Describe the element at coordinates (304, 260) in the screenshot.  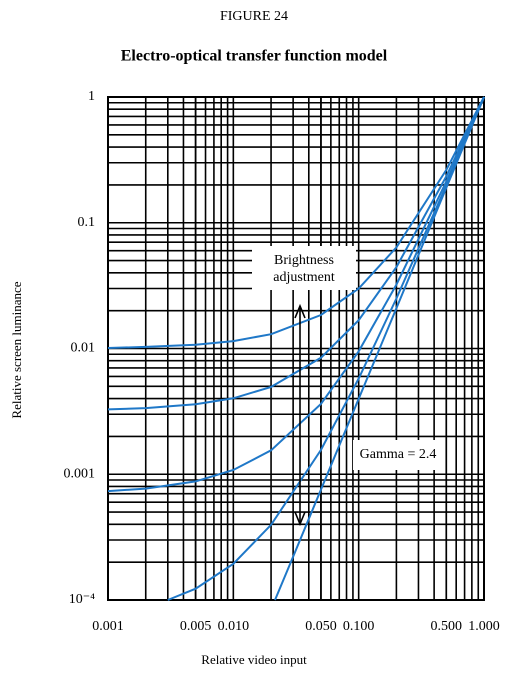
I see `annotation-text: Brightness` at that location.